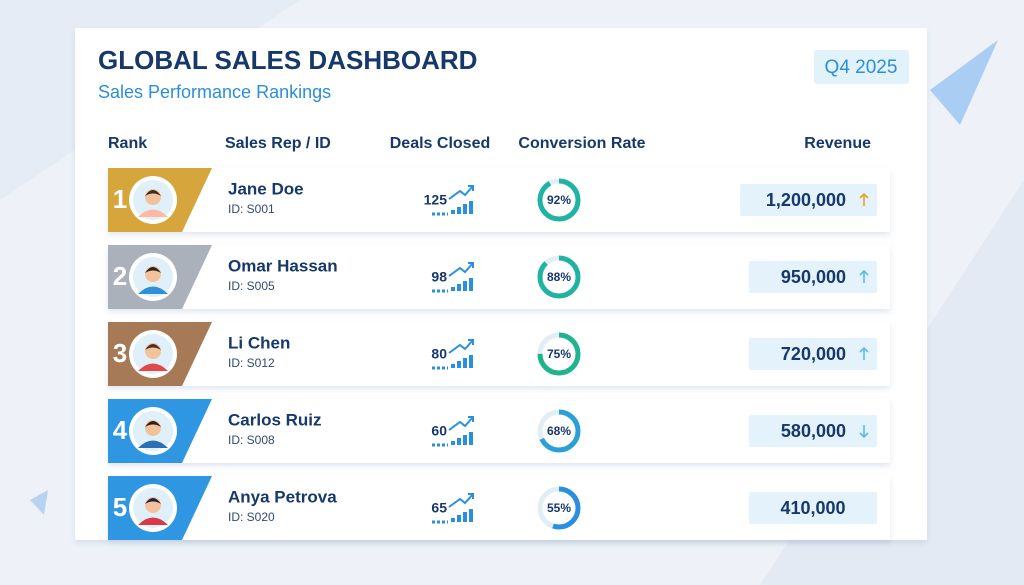 The image size is (1024, 585). What do you see at coordinates (436, 200) in the screenshot?
I see `deals-closed: 125` at bounding box center [436, 200].